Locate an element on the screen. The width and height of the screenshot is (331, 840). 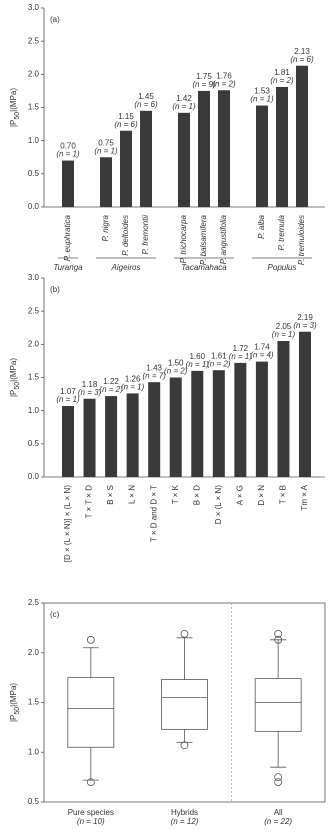
x-tick-label: P. fremontii is located at coordinates (145, 235).